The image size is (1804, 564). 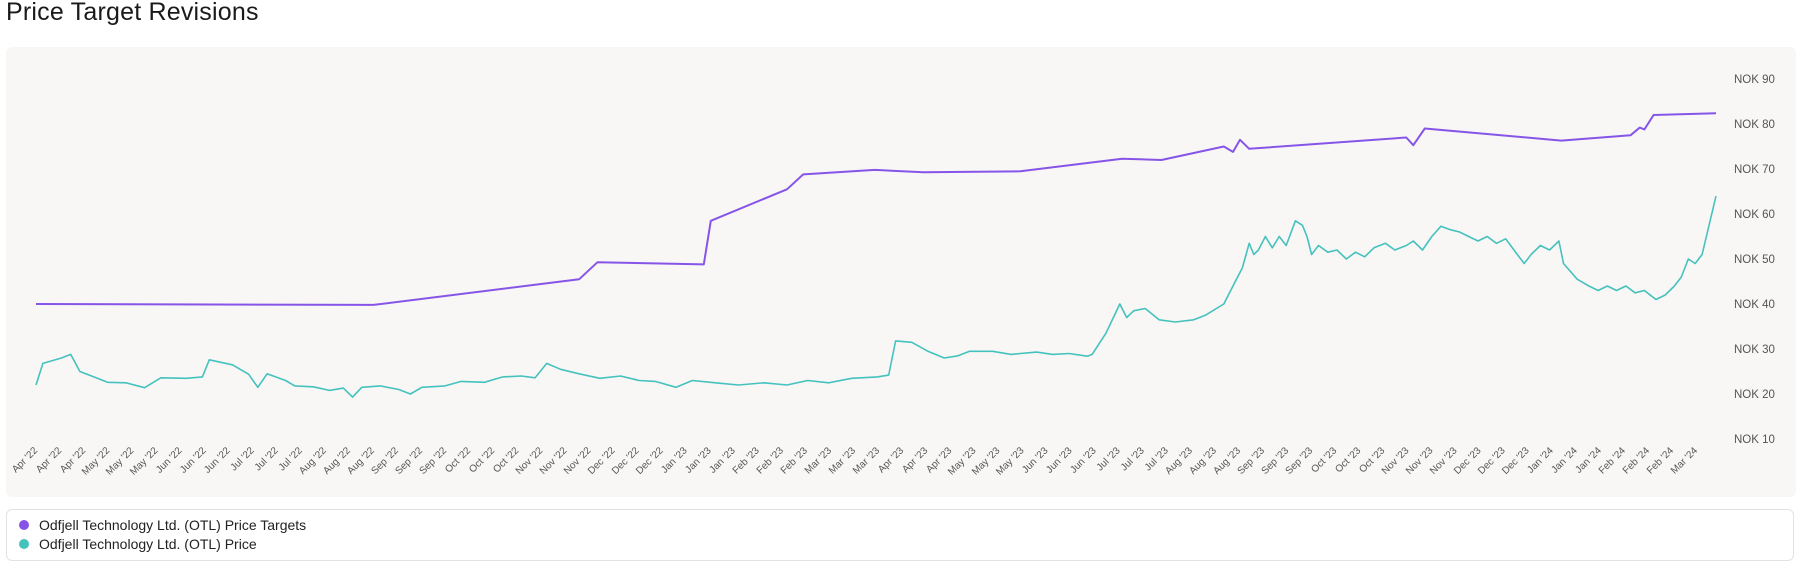 What do you see at coordinates (217, 460) in the screenshot?
I see `x-tick-label: Jun '22` at bounding box center [217, 460].